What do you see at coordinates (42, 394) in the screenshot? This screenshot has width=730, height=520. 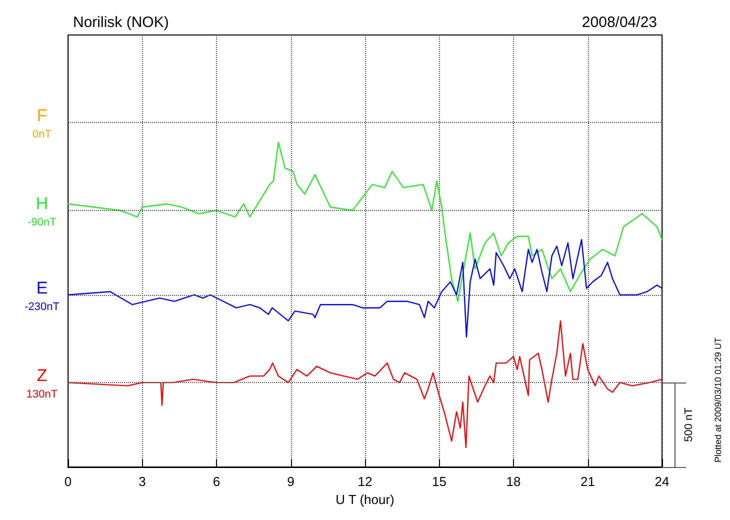 I see `ref-line-label: 130nT` at bounding box center [42, 394].